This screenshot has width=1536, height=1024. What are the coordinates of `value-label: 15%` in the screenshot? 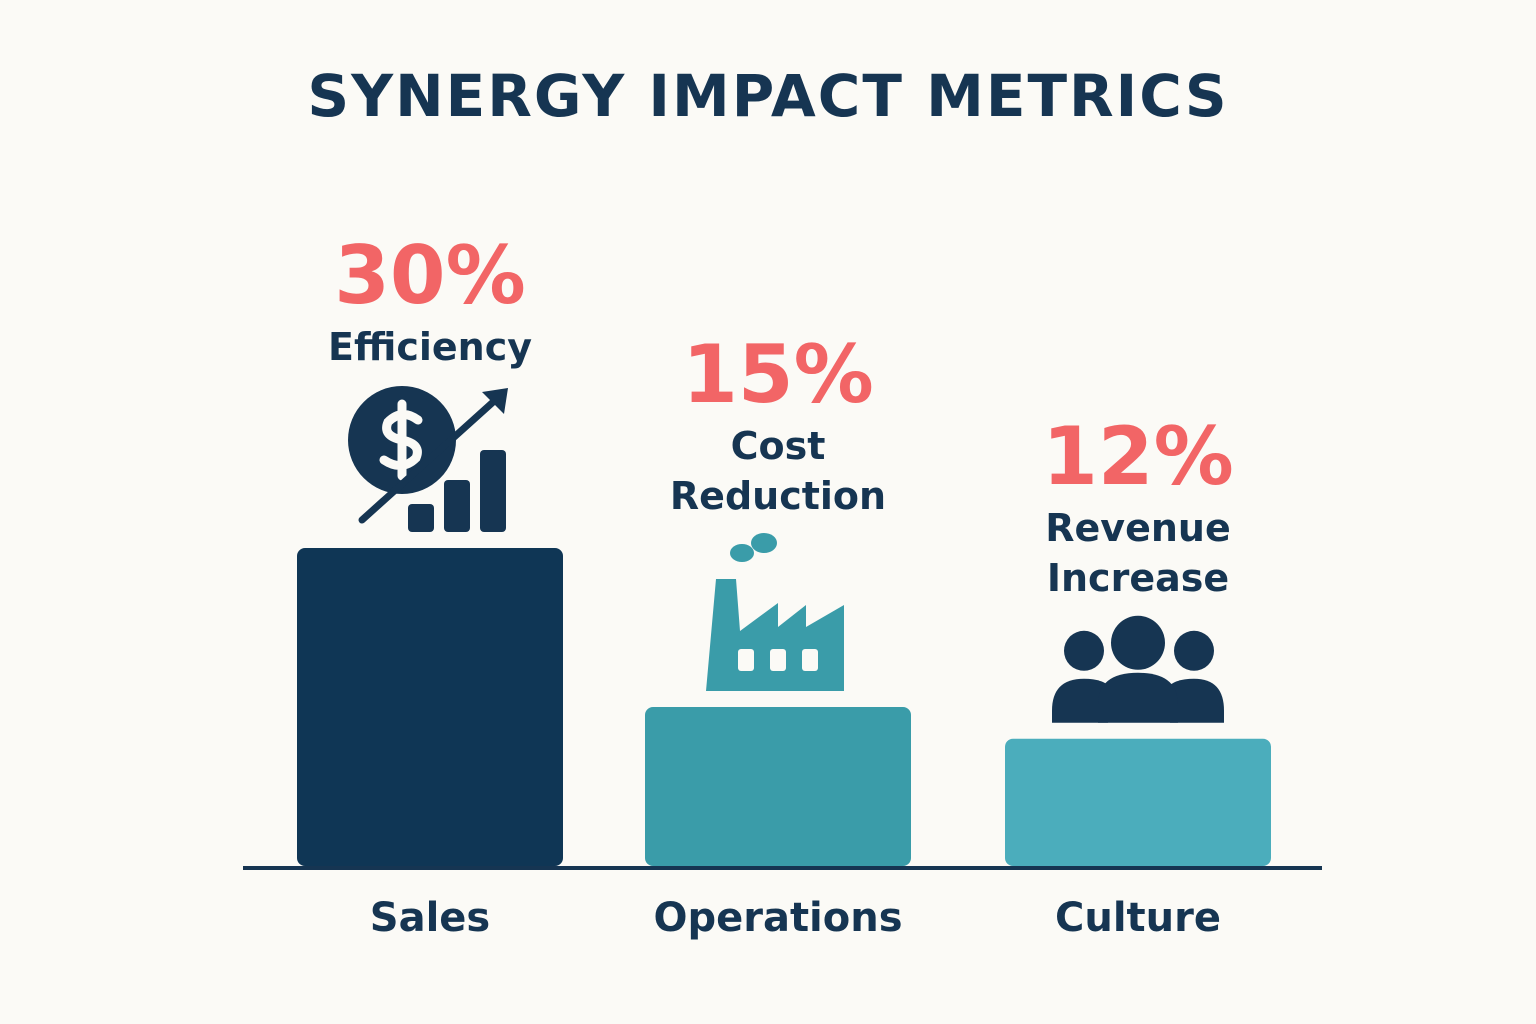 It's located at (778, 374).